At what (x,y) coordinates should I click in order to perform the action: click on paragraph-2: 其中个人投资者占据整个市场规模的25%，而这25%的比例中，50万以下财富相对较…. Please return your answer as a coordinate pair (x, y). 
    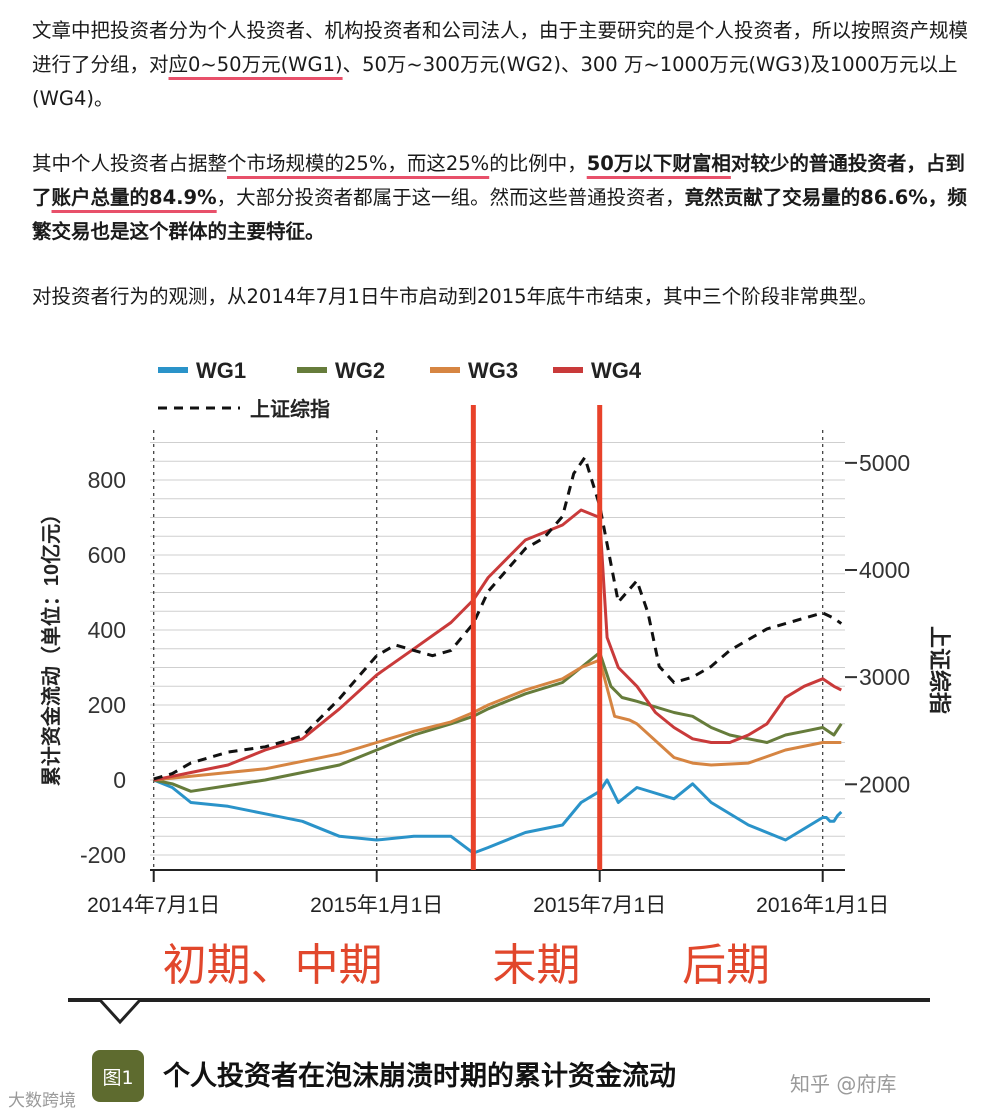
    Looking at the image, I should click on (502, 198).